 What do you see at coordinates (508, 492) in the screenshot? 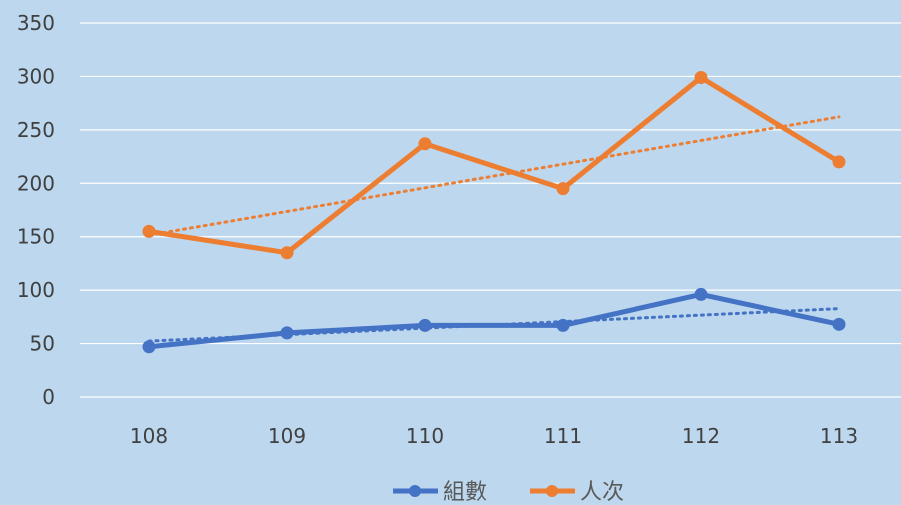
I see `legend: 組數 人次` at bounding box center [508, 492].